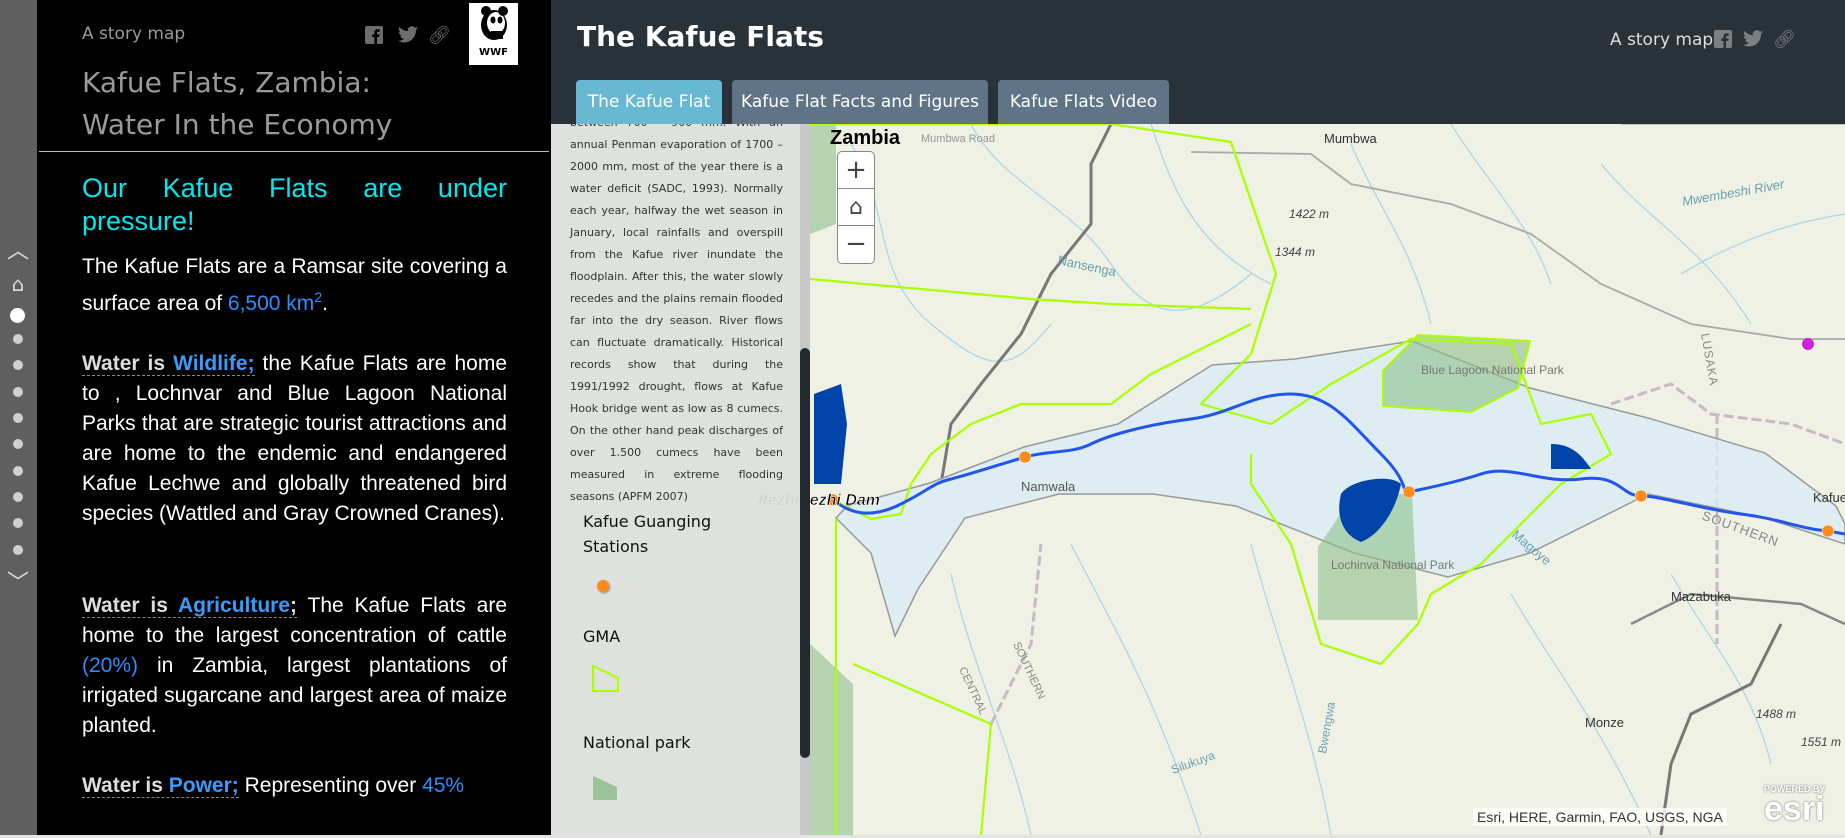 Image resolution: width=1845 pixels, height=838 pixels. What do you see at coordinates (275, 302) in the screenshot?
I see `area-value: 6,500 km2` at bounding box center [275, 302].